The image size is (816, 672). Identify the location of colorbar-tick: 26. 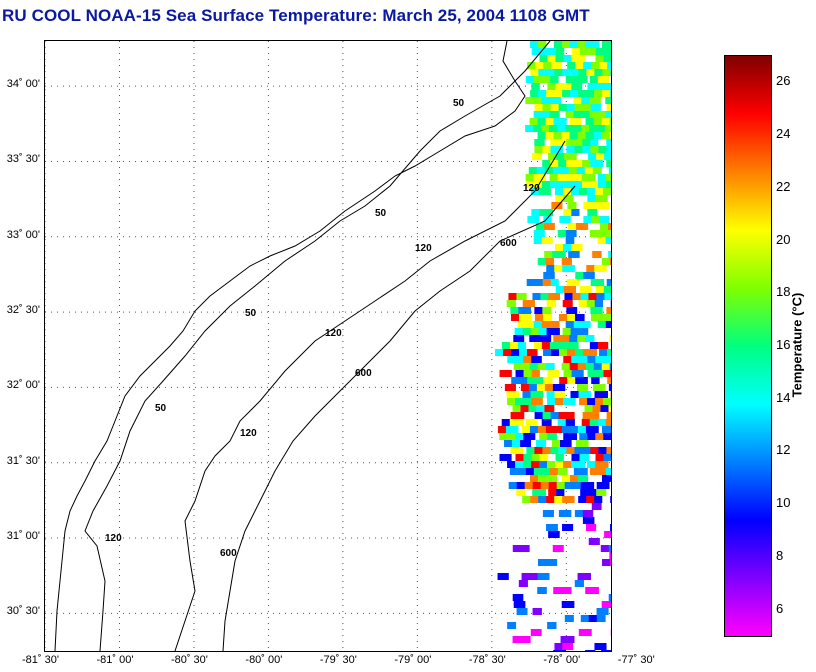
(783, 81).